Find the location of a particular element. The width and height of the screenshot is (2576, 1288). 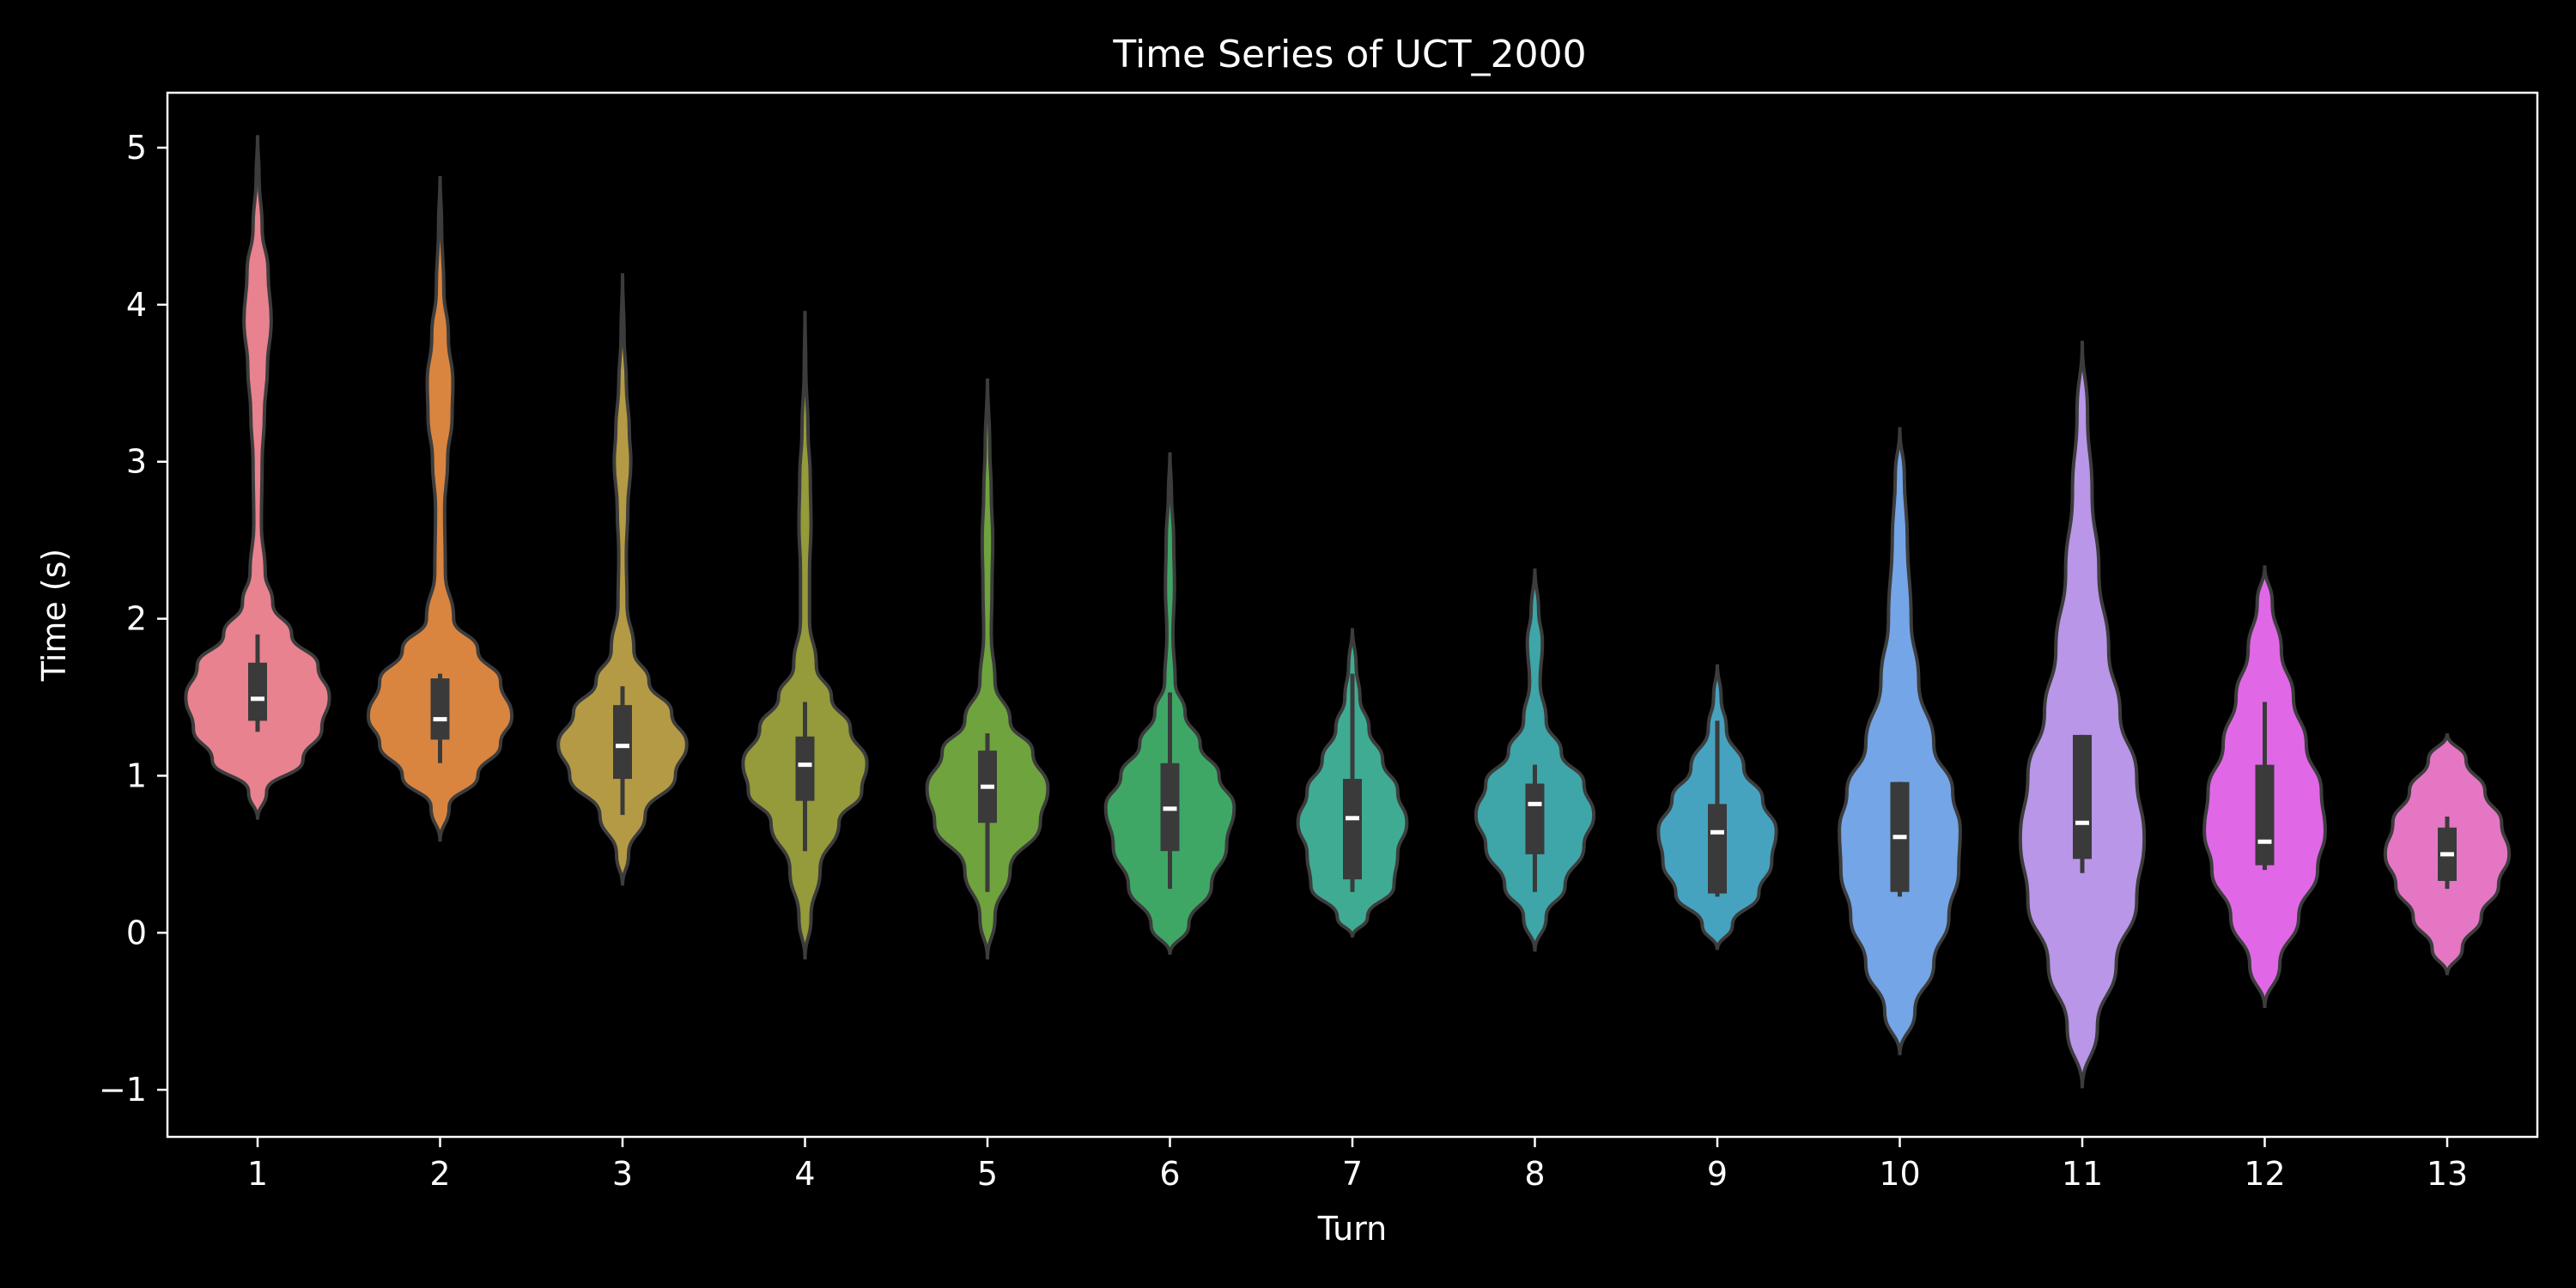

x-tick-label: 4 is located at coordinates (804, 1174).